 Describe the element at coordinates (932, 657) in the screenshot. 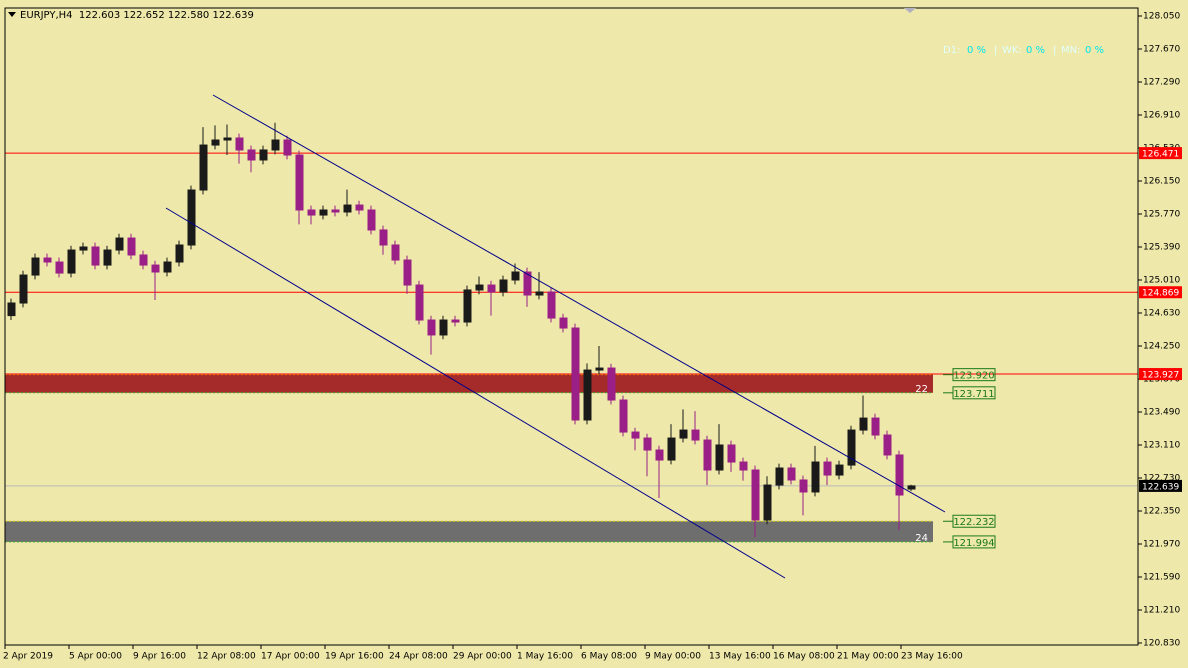

I see `x-tick-label: 23 May 16:00` at that location.